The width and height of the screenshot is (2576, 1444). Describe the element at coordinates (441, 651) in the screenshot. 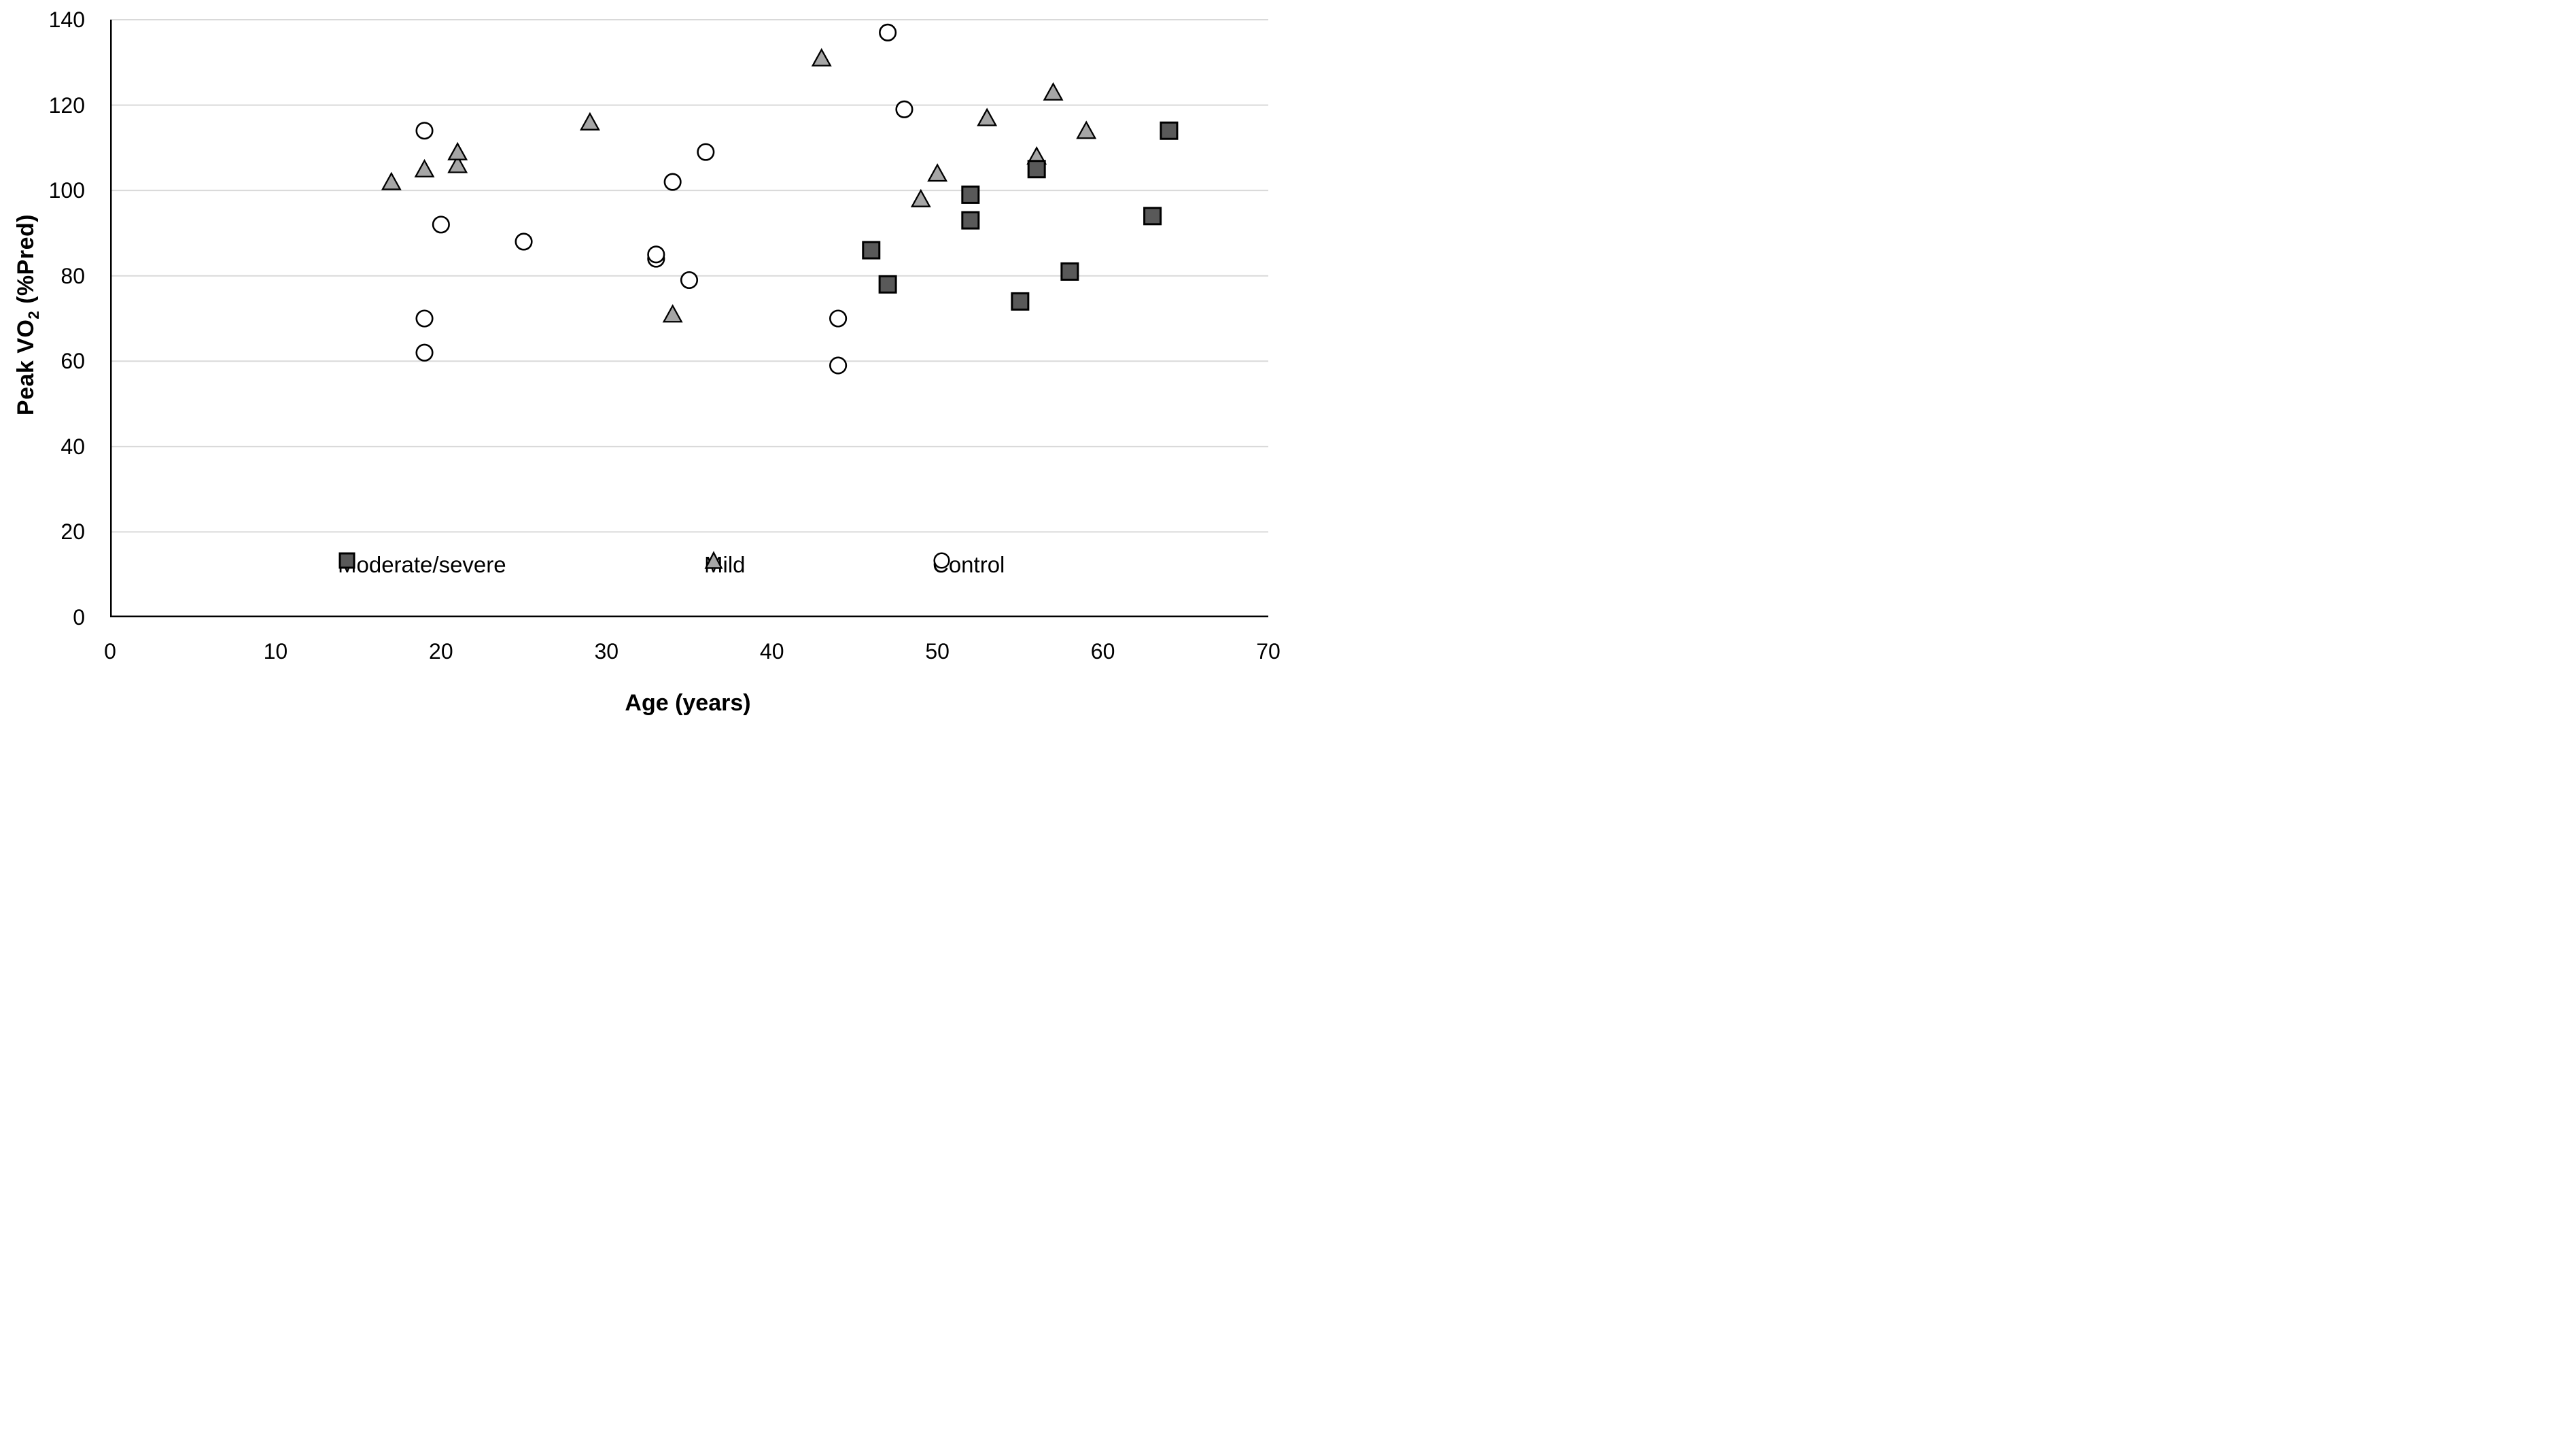

I see `x-tick-label: 20` at that location.